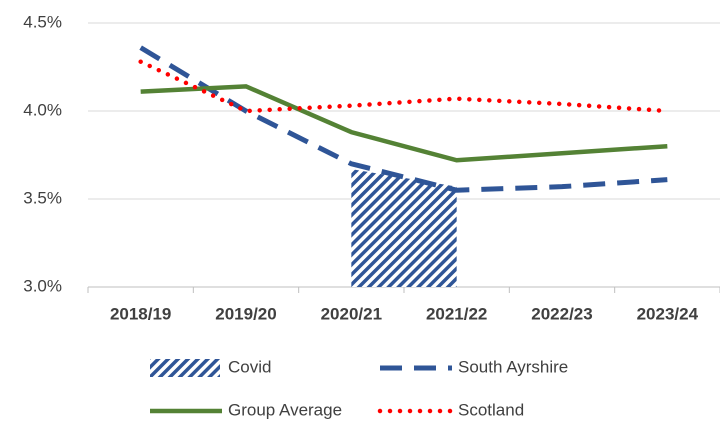 This screenshot has height=424, width=720. I want to click on x-tick-label: 2019/20, so click(245, 313).